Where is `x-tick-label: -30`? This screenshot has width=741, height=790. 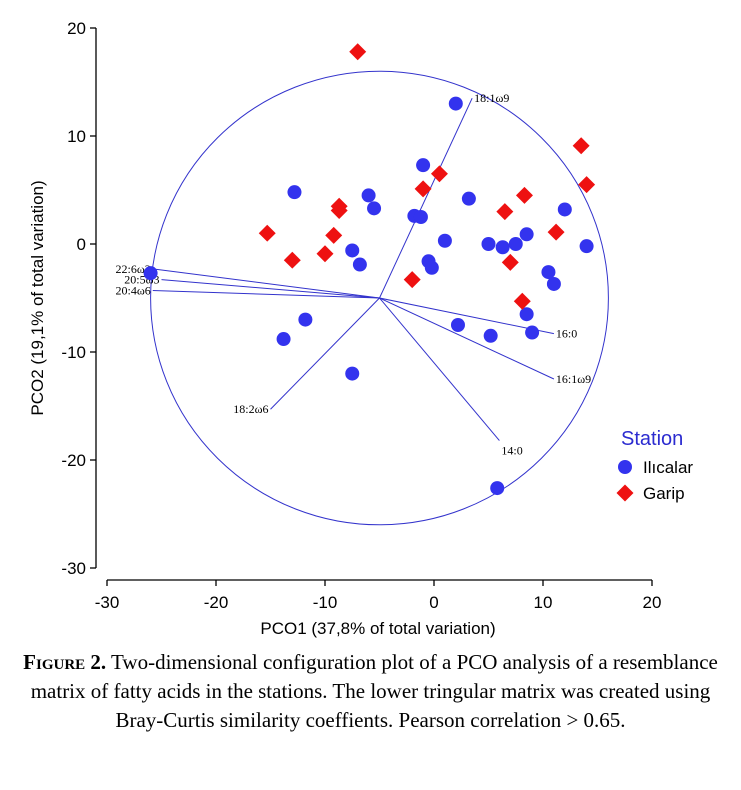 x-tick-label: -30 is located at coordinates (107, 602).